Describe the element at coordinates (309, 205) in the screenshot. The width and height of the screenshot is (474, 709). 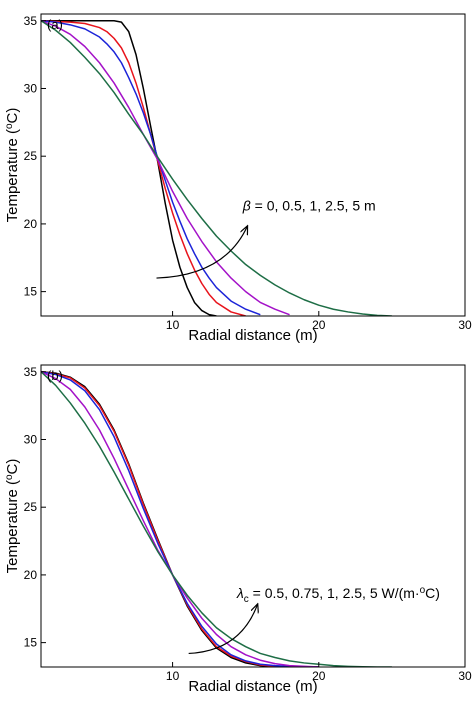
I see `annotation-label: β = 0, 0.5, 1, 2.5, 5 m` at that location.